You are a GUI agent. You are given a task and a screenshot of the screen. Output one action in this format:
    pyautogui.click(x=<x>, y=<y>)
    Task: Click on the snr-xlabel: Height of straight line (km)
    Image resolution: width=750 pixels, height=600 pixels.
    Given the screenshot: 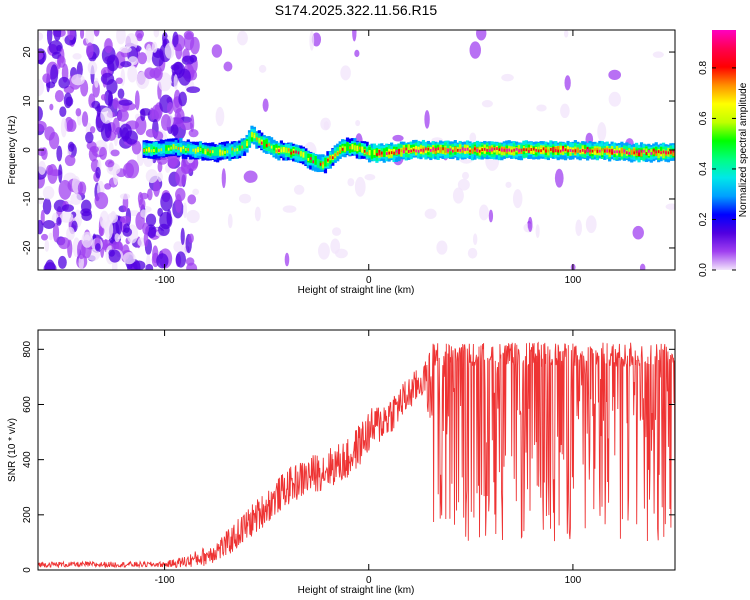 What is the action you would take?
    pyautogui.click(x=356, y=590)
    